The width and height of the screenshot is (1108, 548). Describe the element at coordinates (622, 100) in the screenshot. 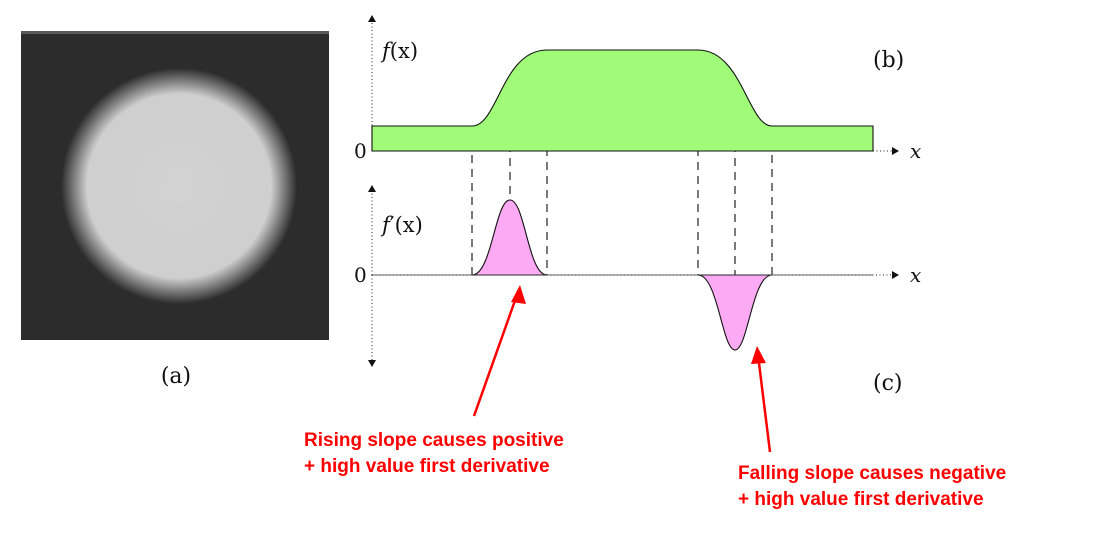

I see `f-curve-fill` at that location.